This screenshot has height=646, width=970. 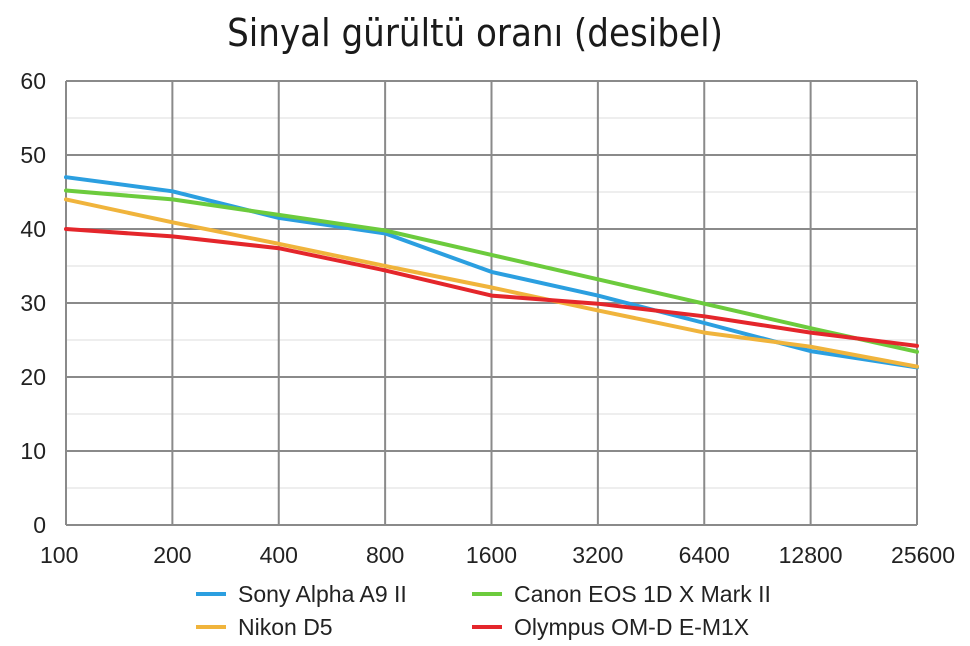 What do you see at coordinates (631, 627) in the screenshot?
I see `legend-label: Olympus OM-D E-M1X` at bounding box center [631, 627].